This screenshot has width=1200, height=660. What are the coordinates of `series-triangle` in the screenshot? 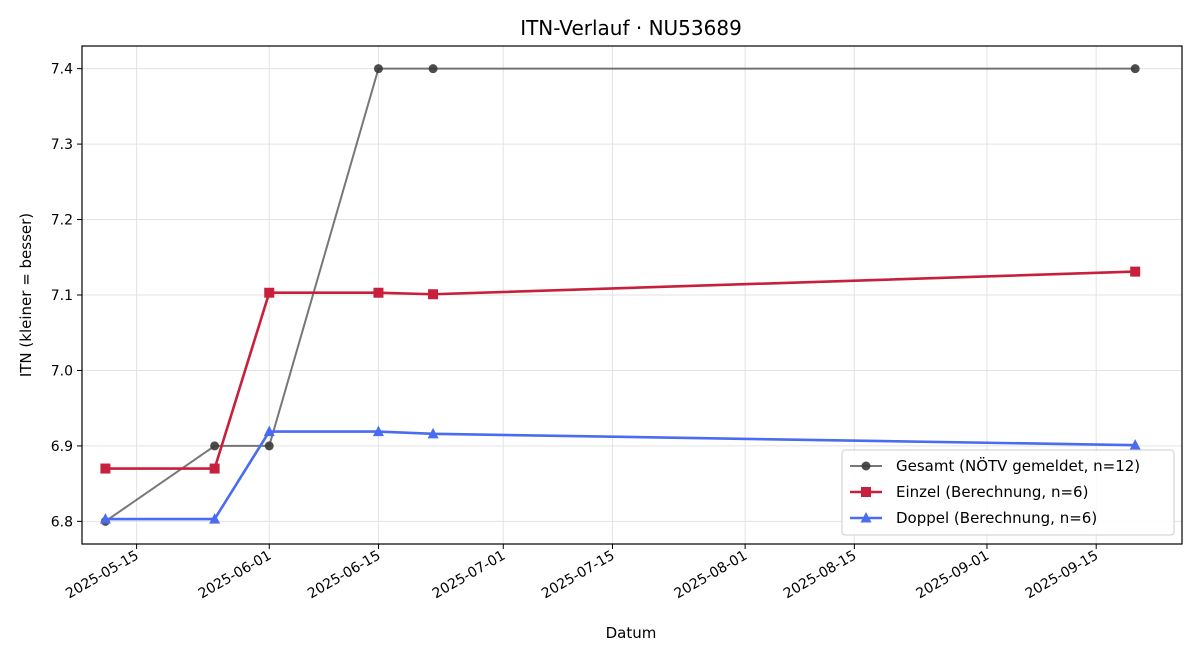 It's located at (620, 474).